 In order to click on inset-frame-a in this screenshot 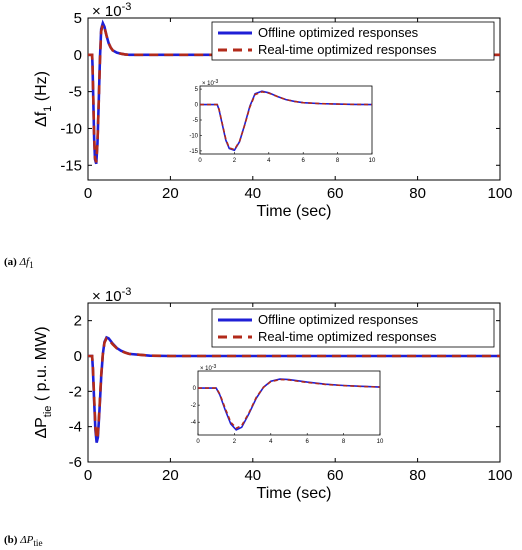, I will do `click(286, 120)`.